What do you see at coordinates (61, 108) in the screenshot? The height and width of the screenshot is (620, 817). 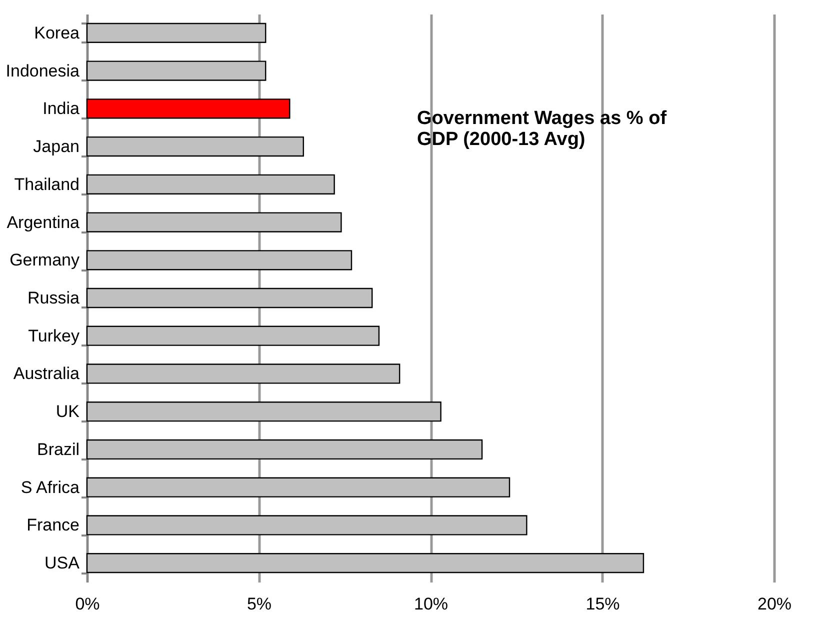 I see `y-tick-label: India` at bounding box center [61, 108].